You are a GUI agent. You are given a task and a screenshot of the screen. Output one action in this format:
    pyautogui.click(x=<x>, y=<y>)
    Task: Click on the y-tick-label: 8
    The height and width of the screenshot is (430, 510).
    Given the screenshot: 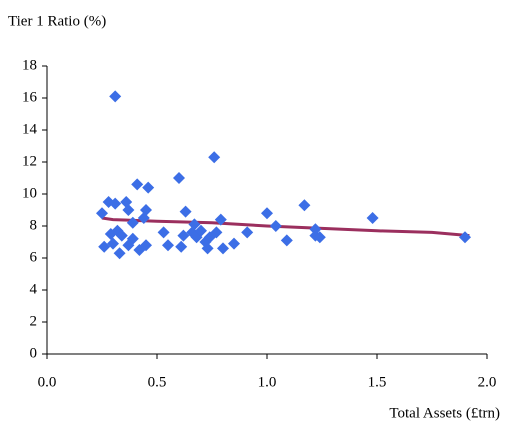 What is the action you would take?
    pyautogui.click(x=34, y=225)
    